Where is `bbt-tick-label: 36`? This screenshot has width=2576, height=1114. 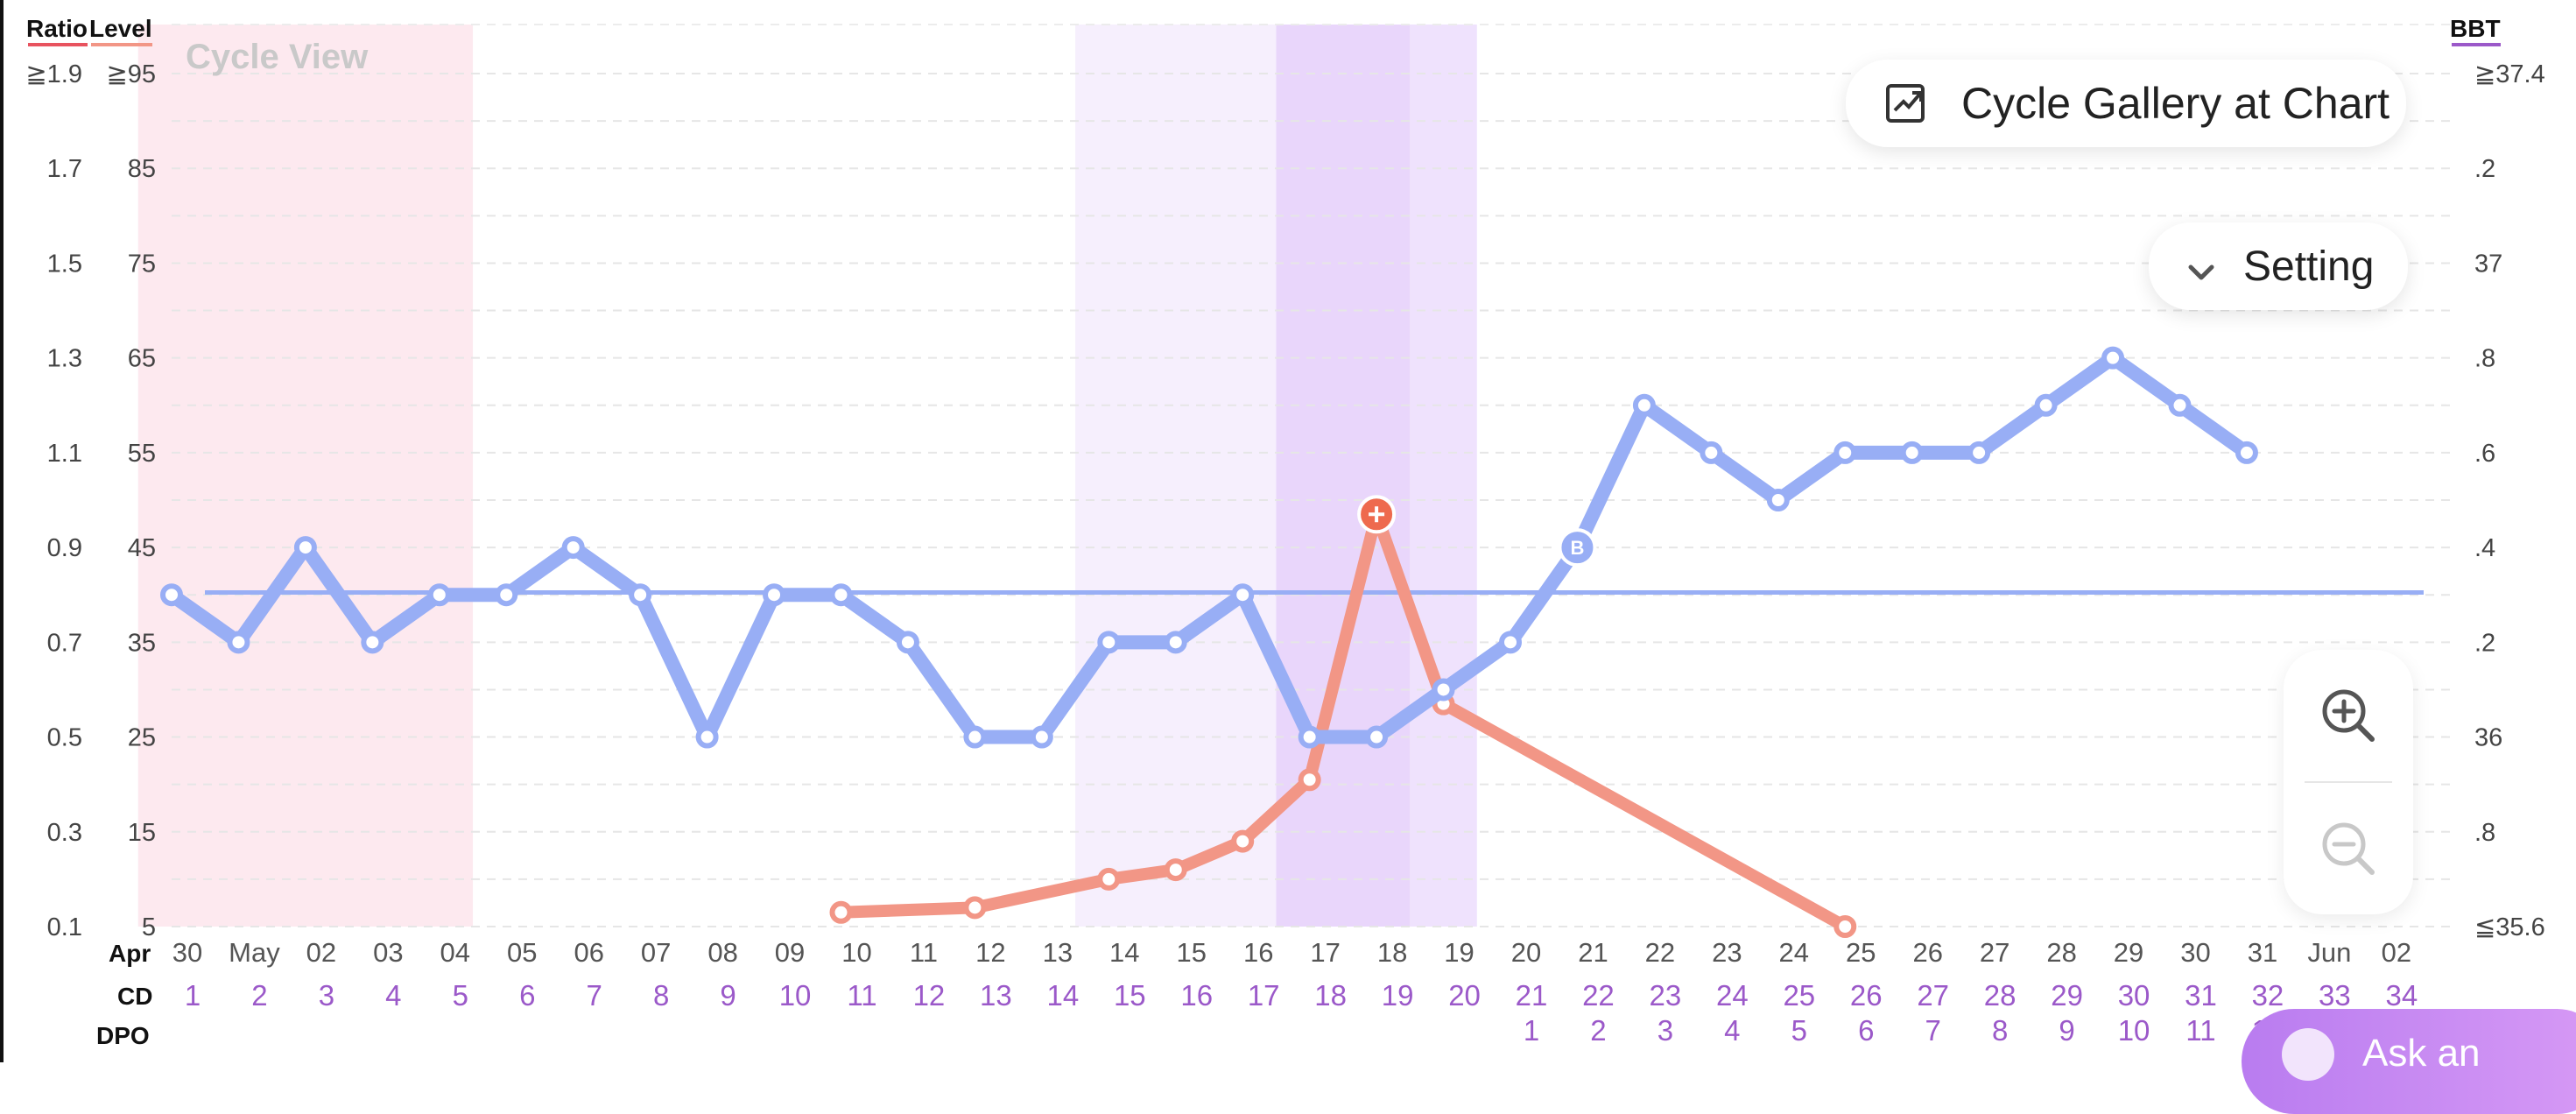
bbt-tick-label: 36 is located at coordinates (2488, 738).